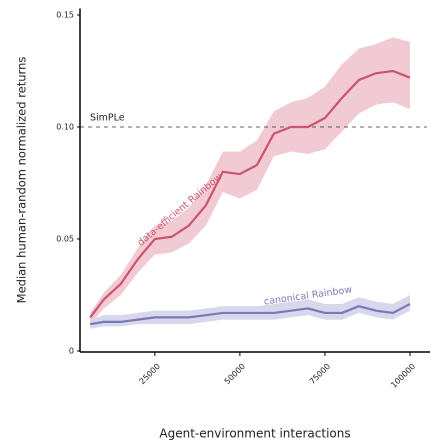 The height and width of the screenshot is (447, 431). Describe the element at coordinates (65, 126) in the screenshot. I see `y-tick-label: 0.10` at that location.